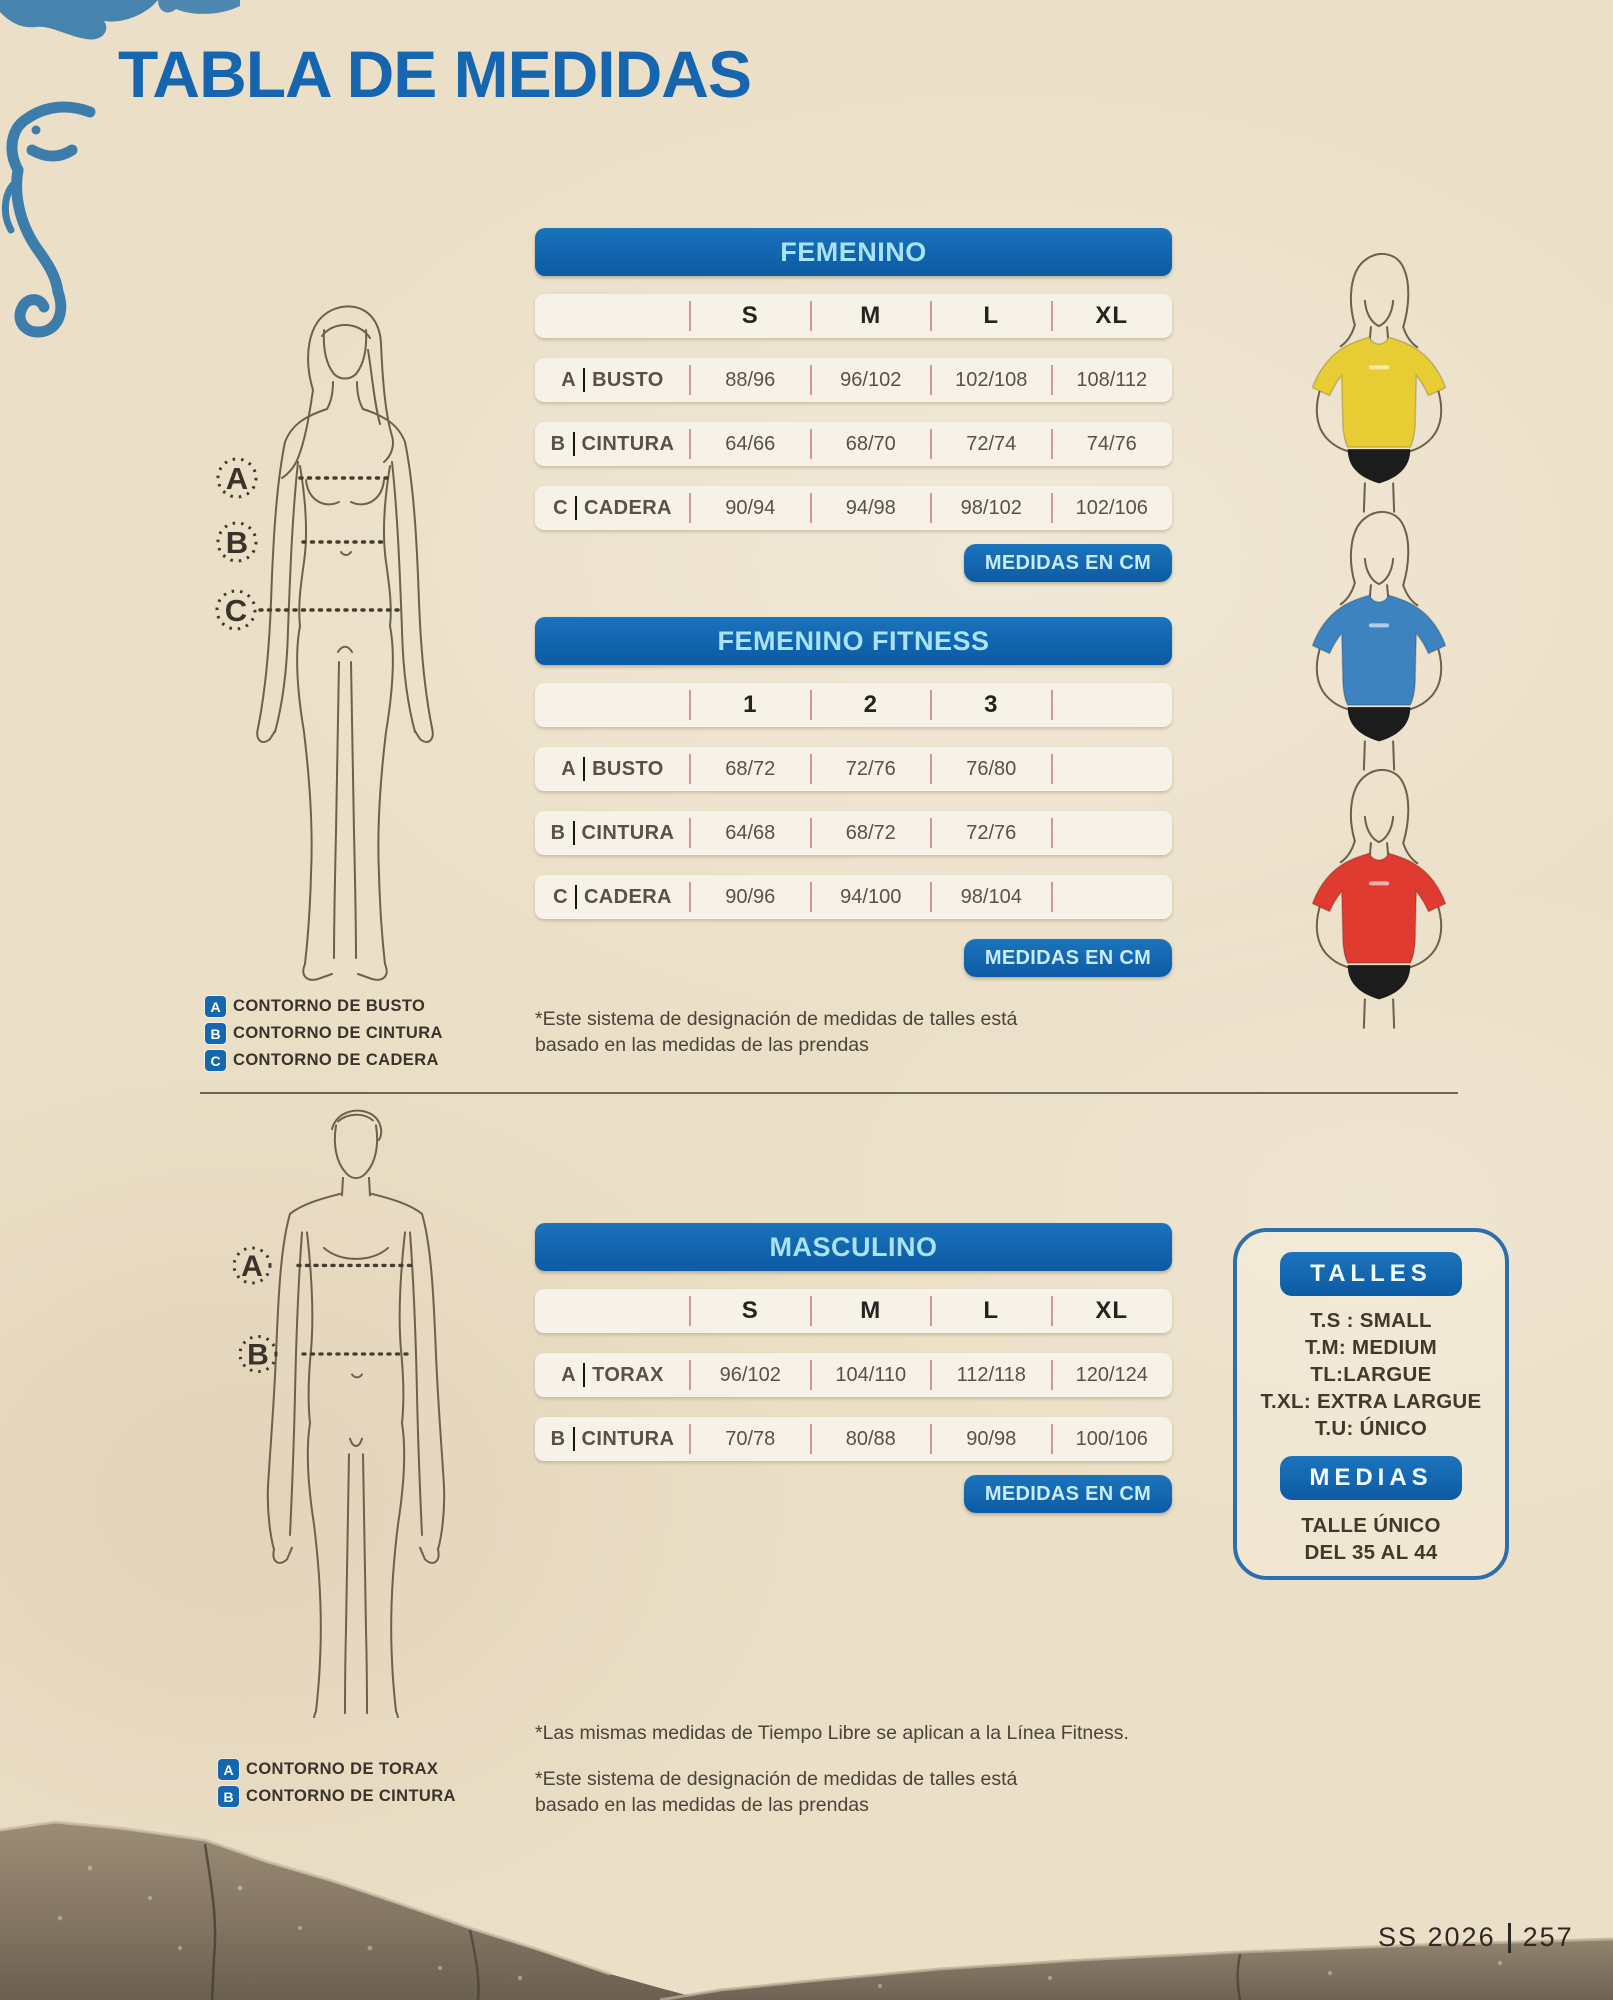 Image resolution: width=1613 pixels, height=2000 pixels. What do you see at coordinates (750, 769) in the screenshot?
I see `value-cell: 68/72` at bounding box center [750, 769].